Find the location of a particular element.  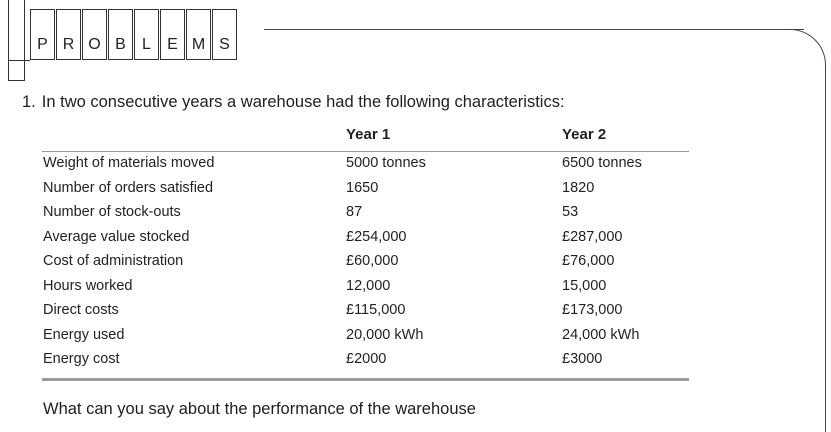

page-side-rule is located at coordinates (825, 250).